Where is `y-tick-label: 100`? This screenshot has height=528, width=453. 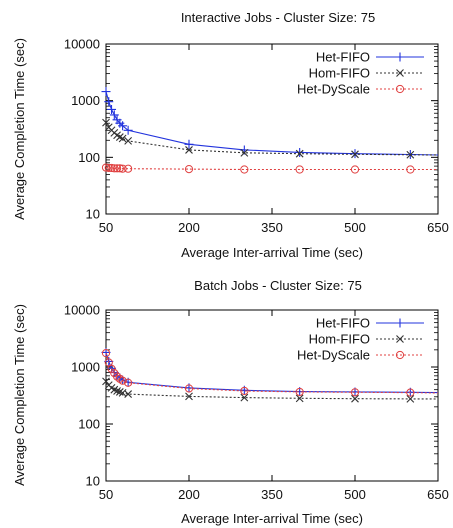 y-tick-label: 100 is located at coordinates (89, 157).